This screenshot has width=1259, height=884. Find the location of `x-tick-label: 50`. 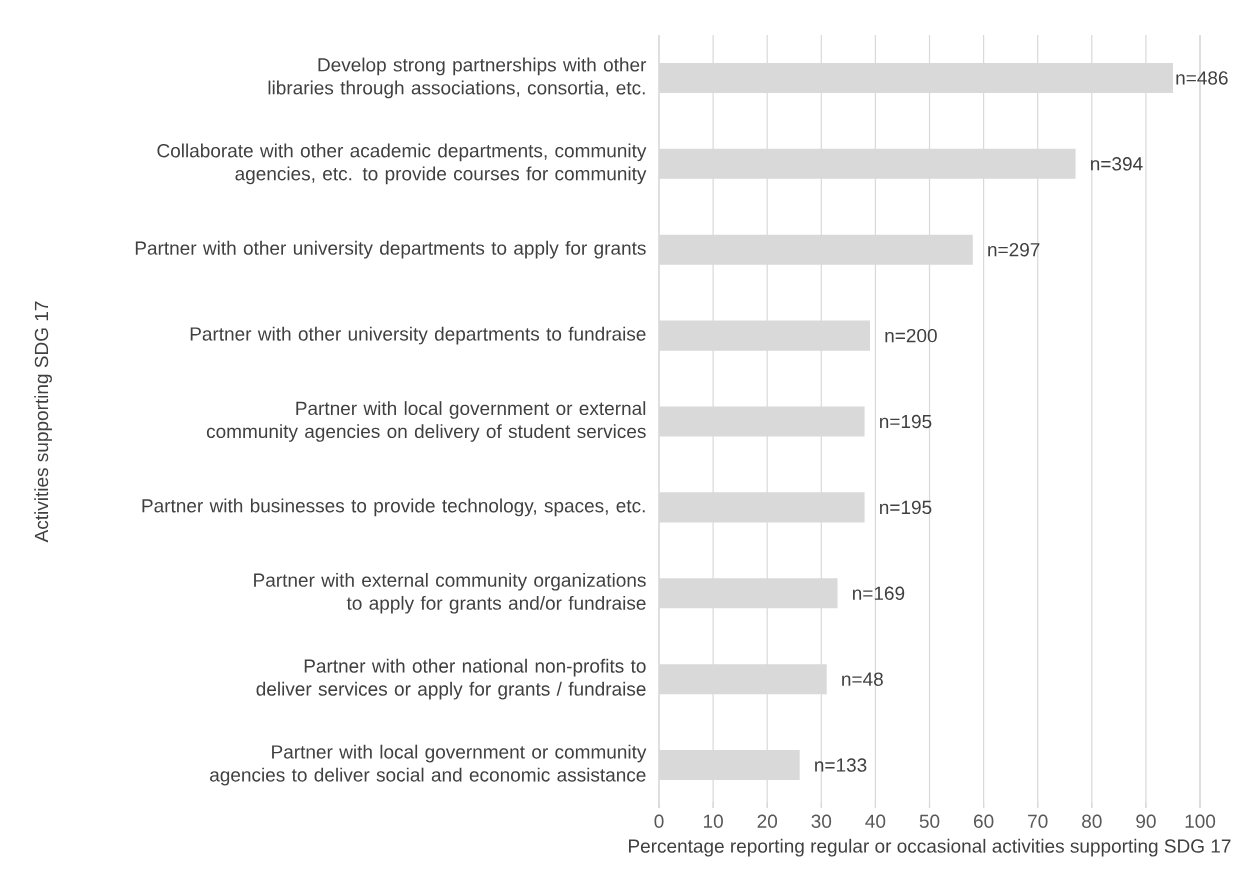

x-tick-label: 50 is located at coordinates (929, 821).